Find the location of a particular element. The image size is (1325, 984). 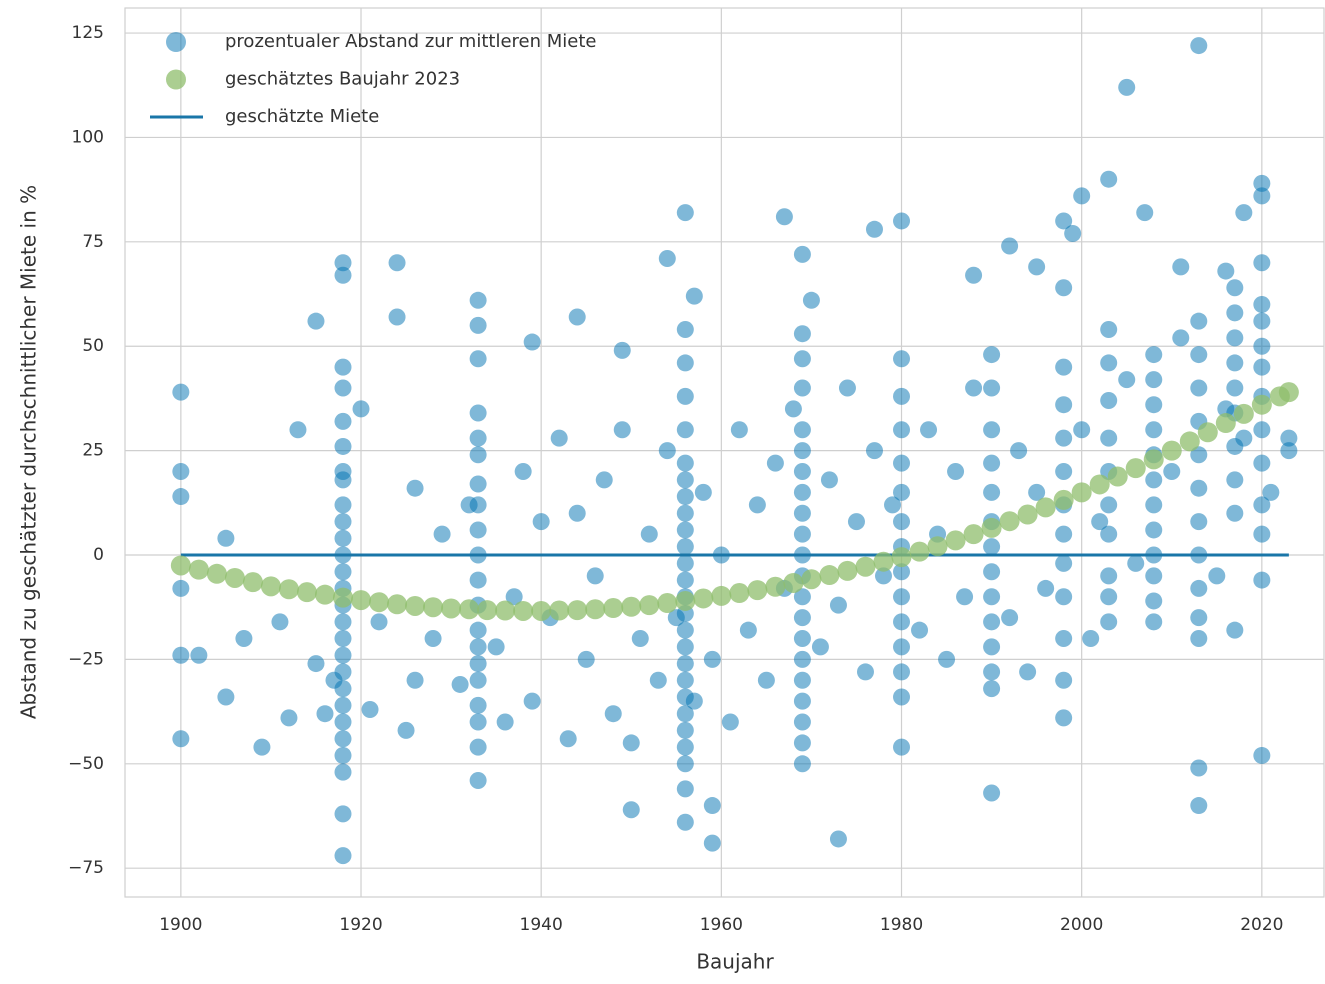

legend-label: prozentualer Abstand zur mittleren Miete is located at coordinates (410, 41).